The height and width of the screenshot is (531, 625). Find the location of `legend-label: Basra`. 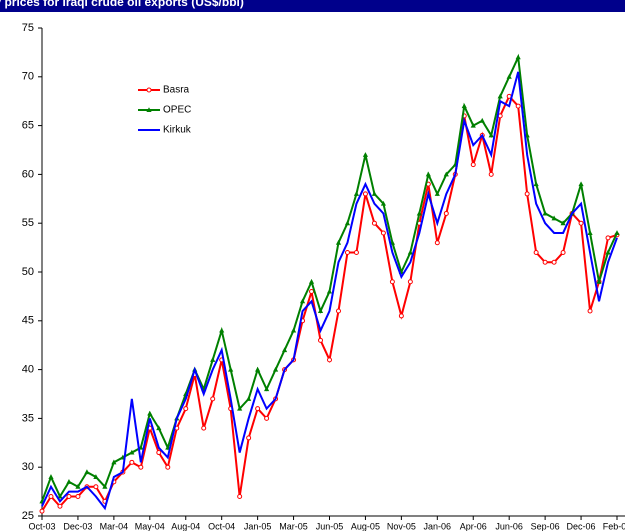

legend-label: Basra is located at coordinates (176, 90).